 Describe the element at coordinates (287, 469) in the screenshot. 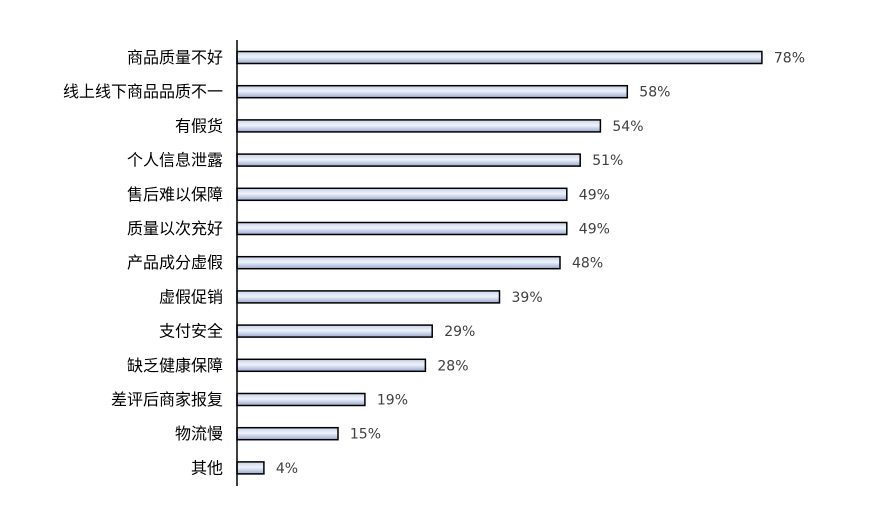

I see `value-label: 4%` at that location.